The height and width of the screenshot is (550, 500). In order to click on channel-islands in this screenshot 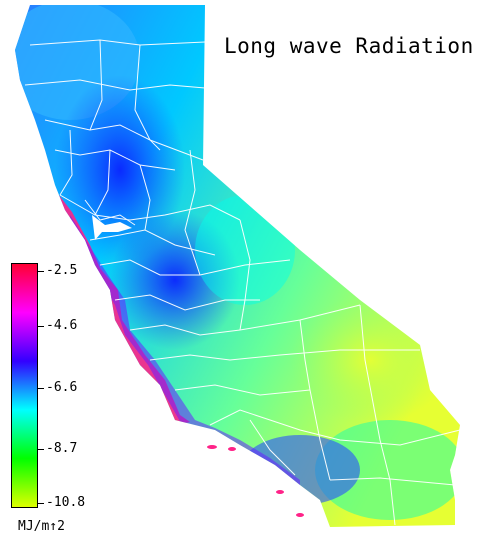, I will do `click(255, 481)`.